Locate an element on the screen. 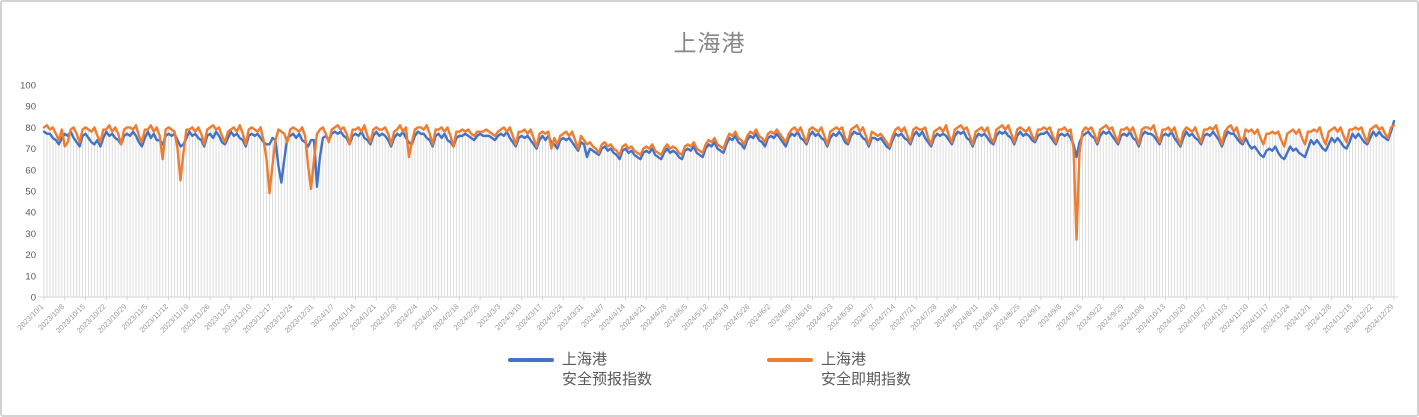  chart-title: 上海港 is located at coordinates (709, 43).